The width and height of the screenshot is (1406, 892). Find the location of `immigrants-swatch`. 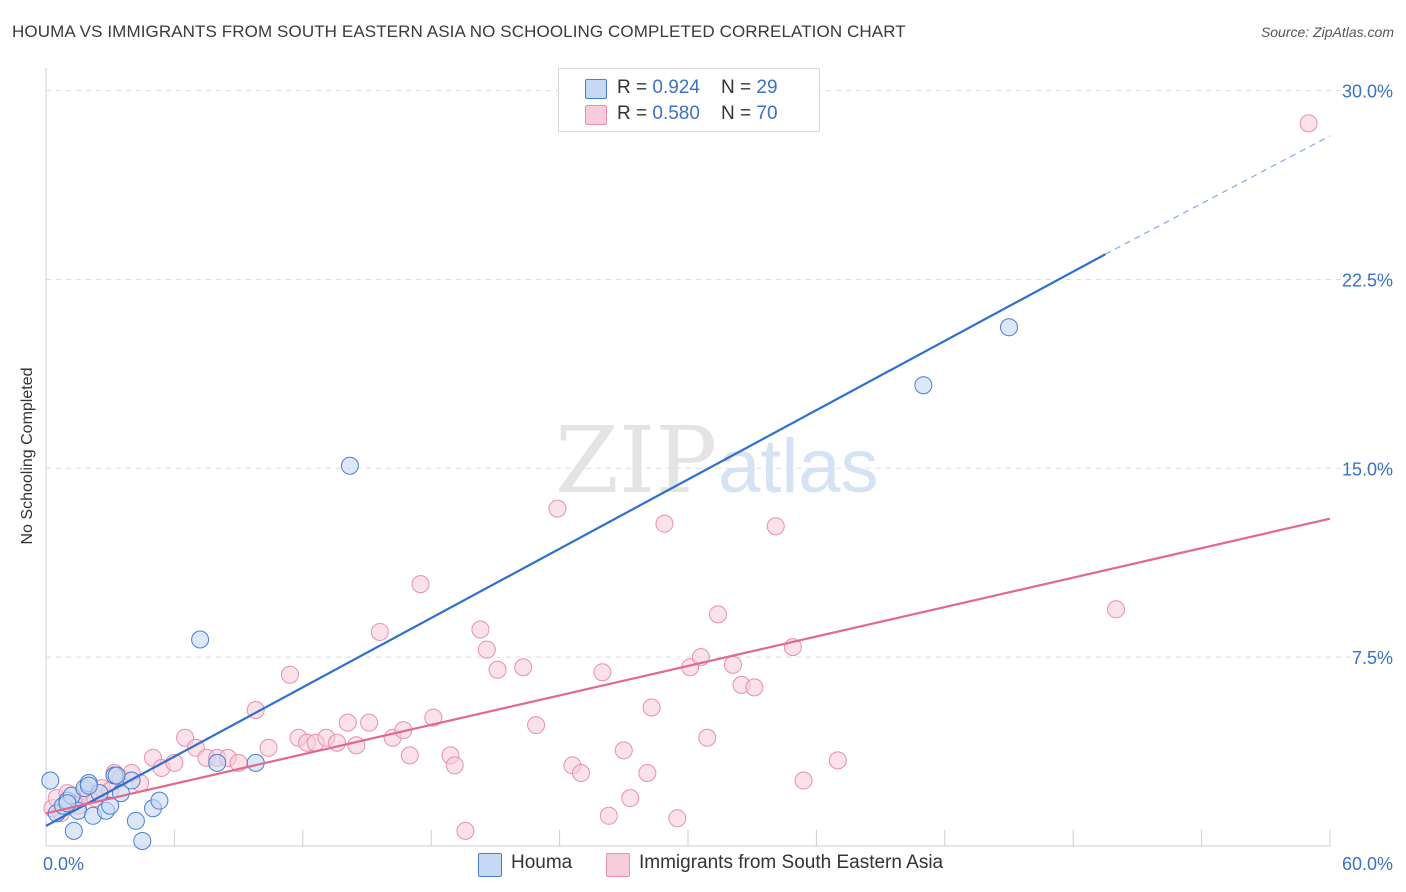

immigrants-swatch is located at coordinates (596, 115).